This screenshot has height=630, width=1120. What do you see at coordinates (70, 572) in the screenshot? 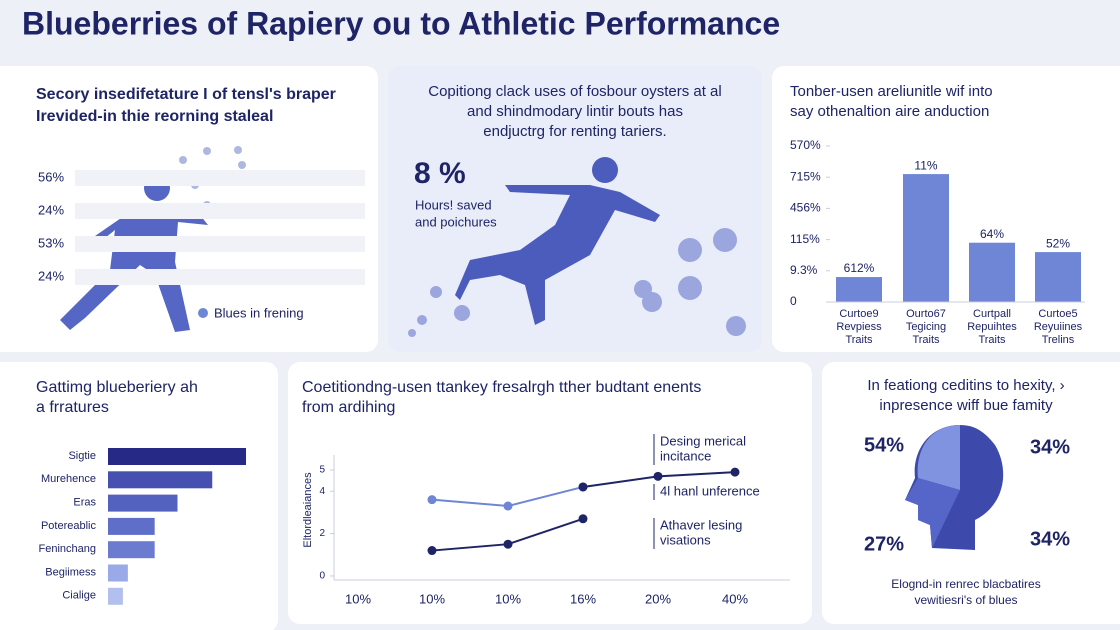
I see `category-label: Begiimess` at bounding box center [70, 572].